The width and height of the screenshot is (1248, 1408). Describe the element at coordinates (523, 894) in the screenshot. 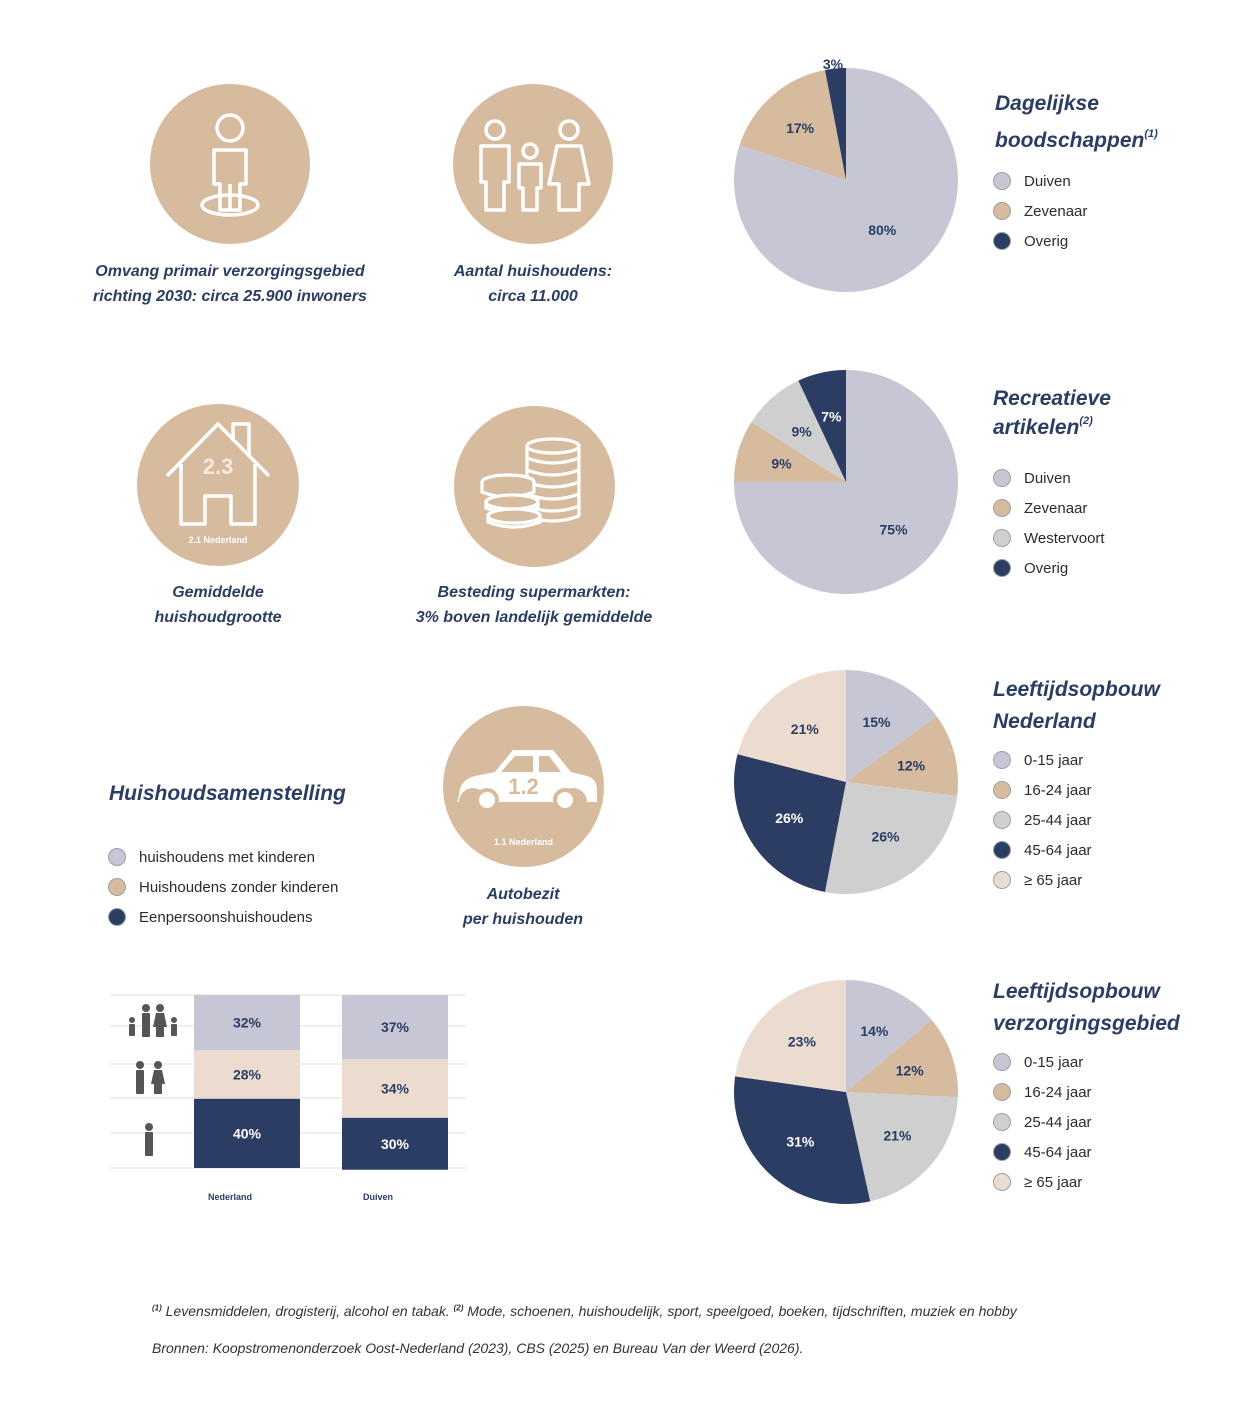

I see `caption-line: Autobezit` at that location.